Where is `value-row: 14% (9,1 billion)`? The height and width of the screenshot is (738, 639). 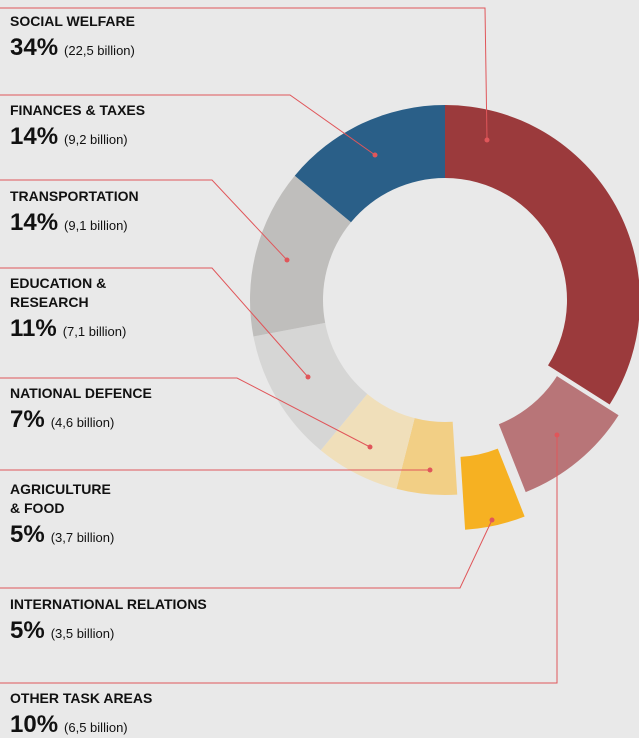
value-row: 14% (9,1 billion) is located at coordinates (74, 223).